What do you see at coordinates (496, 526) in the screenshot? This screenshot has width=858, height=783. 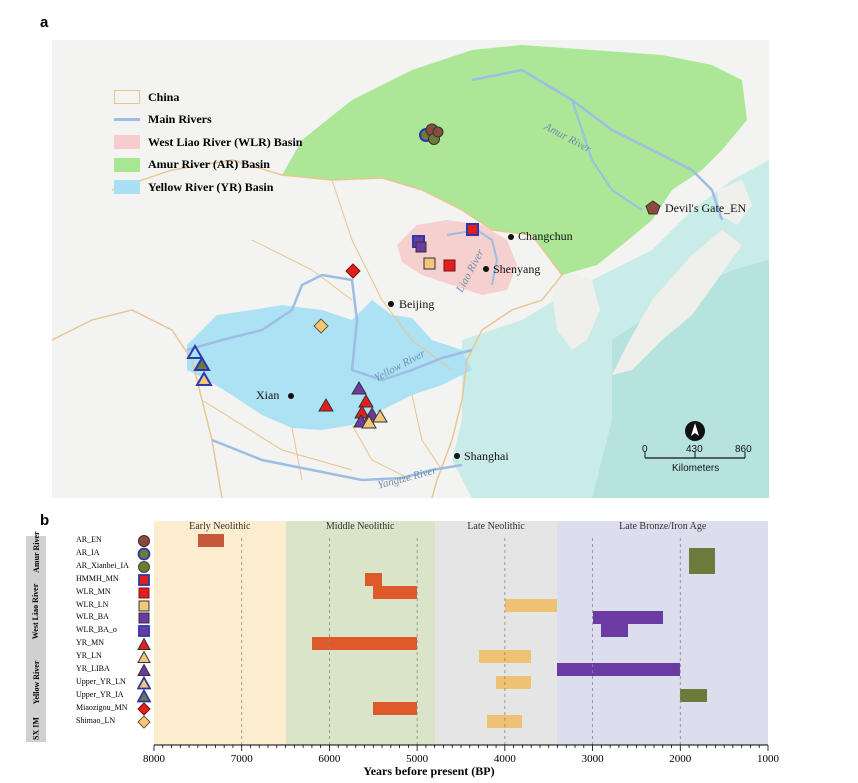 I see `period-label: Late Neolithic` at bounding box center [496, 526].